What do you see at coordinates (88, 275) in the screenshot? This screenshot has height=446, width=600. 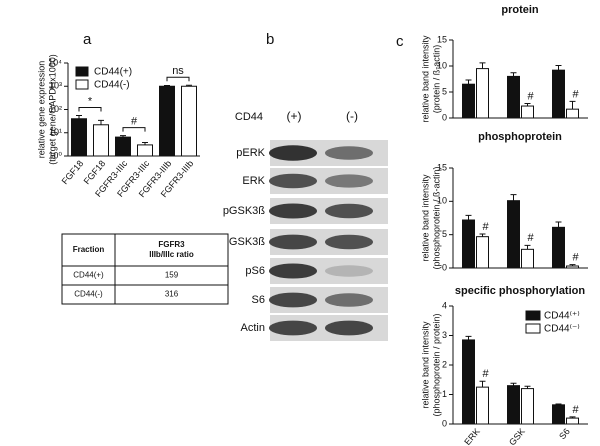 I see `table-cell: CD44(+)` at bounding box center [88, 275].